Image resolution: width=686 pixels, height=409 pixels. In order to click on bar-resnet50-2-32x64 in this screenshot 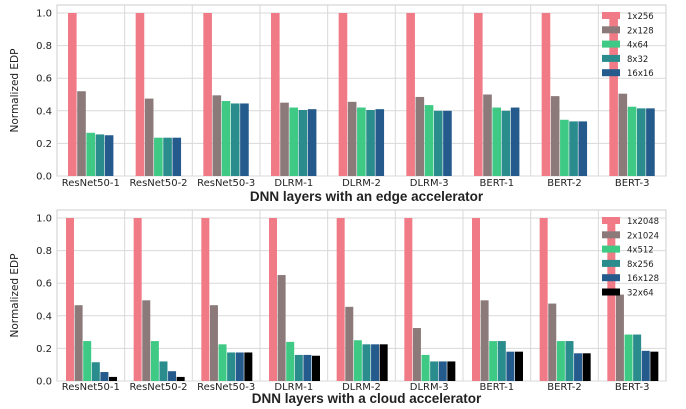, I will do `click(180, 378)`.